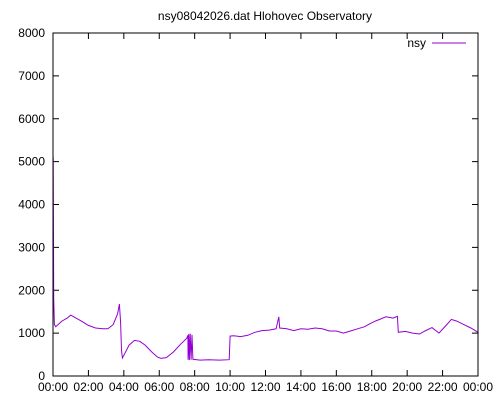 The height and width of the screenshot is (400, 500). What do you see at coordinates (31, 247) in the screenshot?
I see `y-tick-label: 3000` at bounding box center [31, 247].